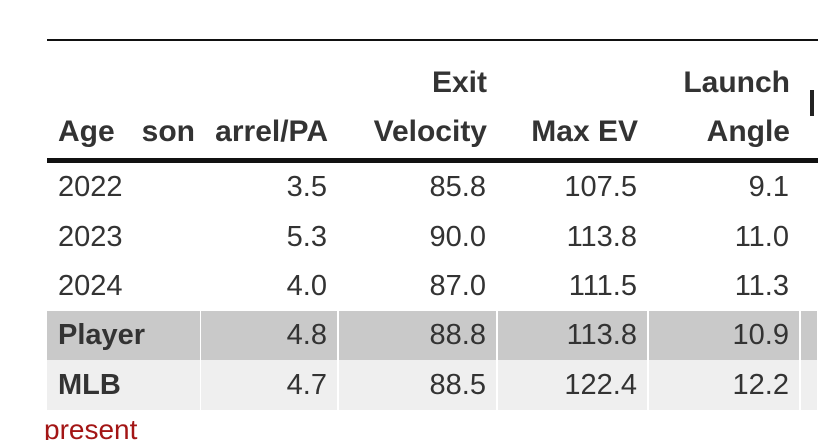 This screenshot has height=440, width=818. What do you see at coordinates (724, 335) in the screenshot?
I see `table-cell: 10.9` at bounding box center [724, 335].